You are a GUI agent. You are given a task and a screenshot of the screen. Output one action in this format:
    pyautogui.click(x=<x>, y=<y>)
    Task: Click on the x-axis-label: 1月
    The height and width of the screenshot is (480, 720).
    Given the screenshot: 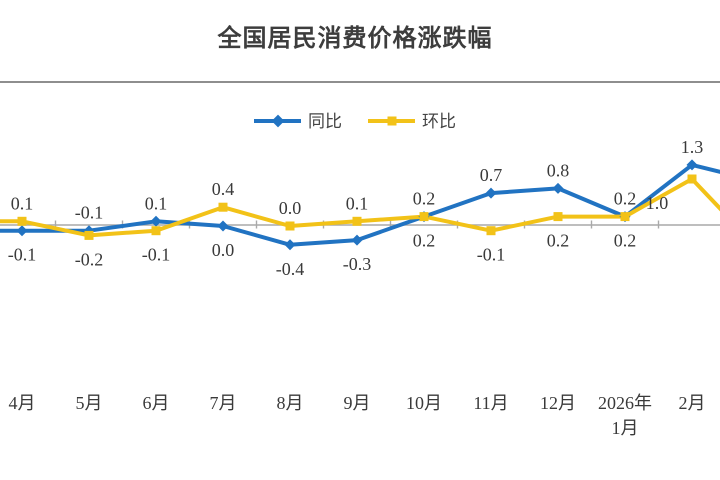 What is the action you would take?
    pyautogui.click(x=625, y=428)
    